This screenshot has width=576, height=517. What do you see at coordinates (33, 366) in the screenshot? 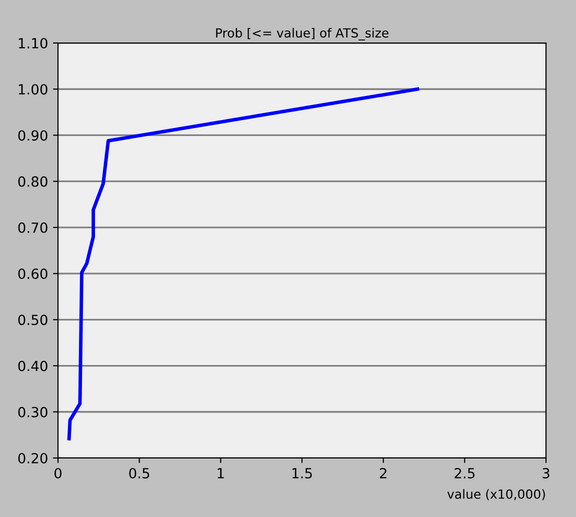
I see `y-tick-label: 0.40` at bounding box center [33, 366].